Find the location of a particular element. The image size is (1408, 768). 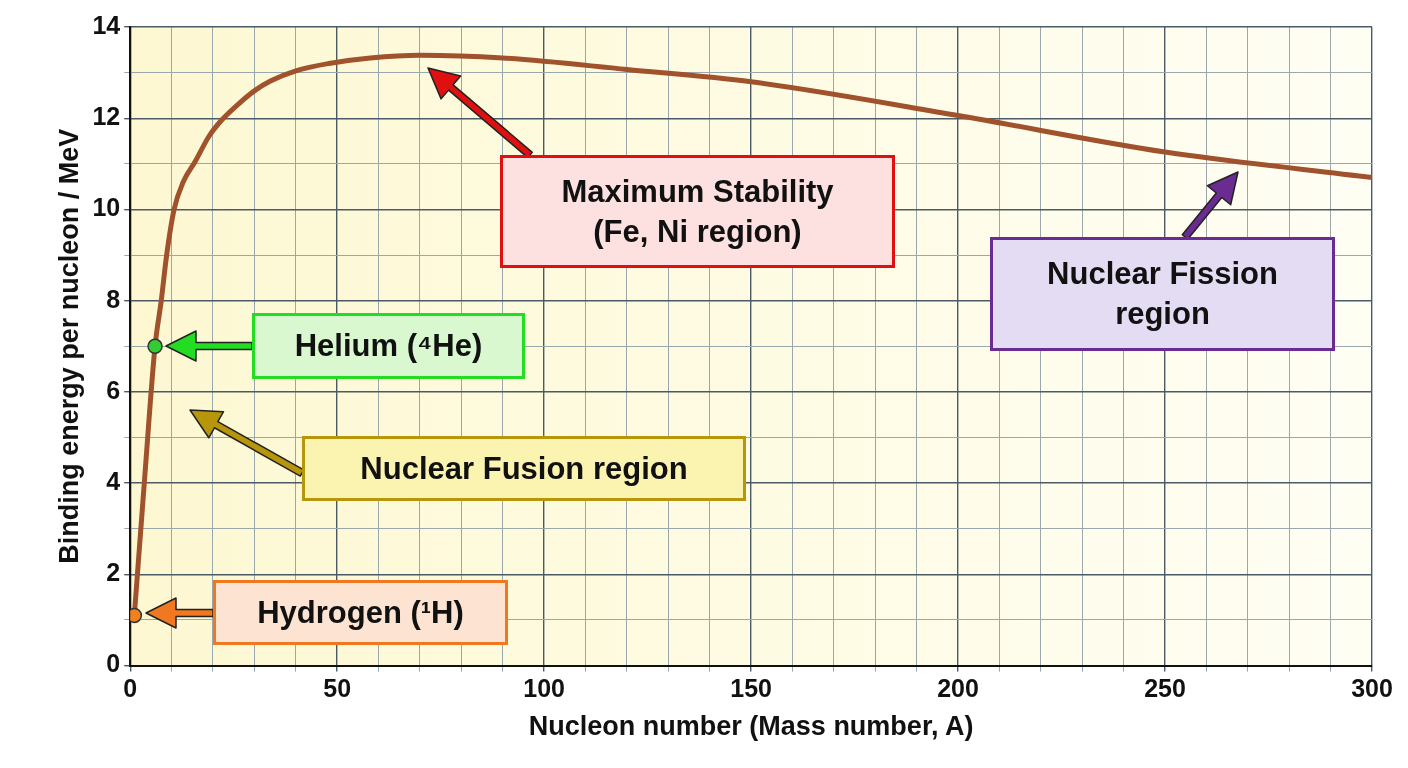

y-tick-label: 2 is located at coordinates (113, 572).